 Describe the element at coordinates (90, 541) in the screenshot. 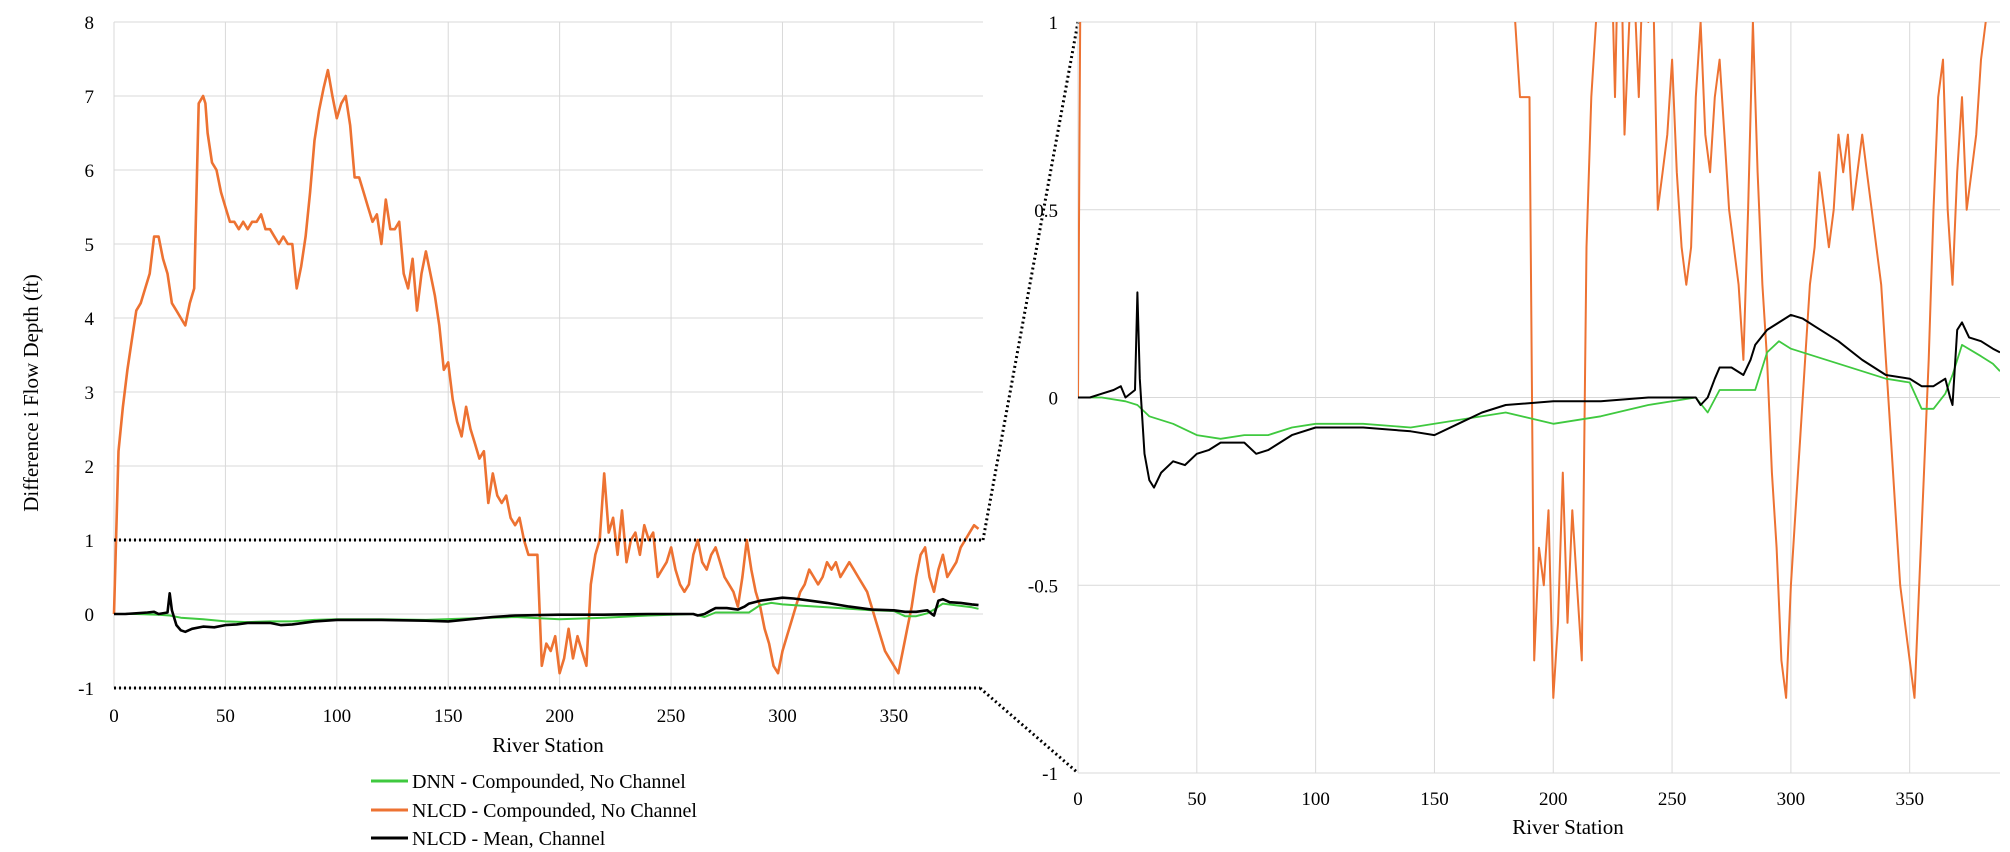

I see `left-y-tick-label: 1` at that location.